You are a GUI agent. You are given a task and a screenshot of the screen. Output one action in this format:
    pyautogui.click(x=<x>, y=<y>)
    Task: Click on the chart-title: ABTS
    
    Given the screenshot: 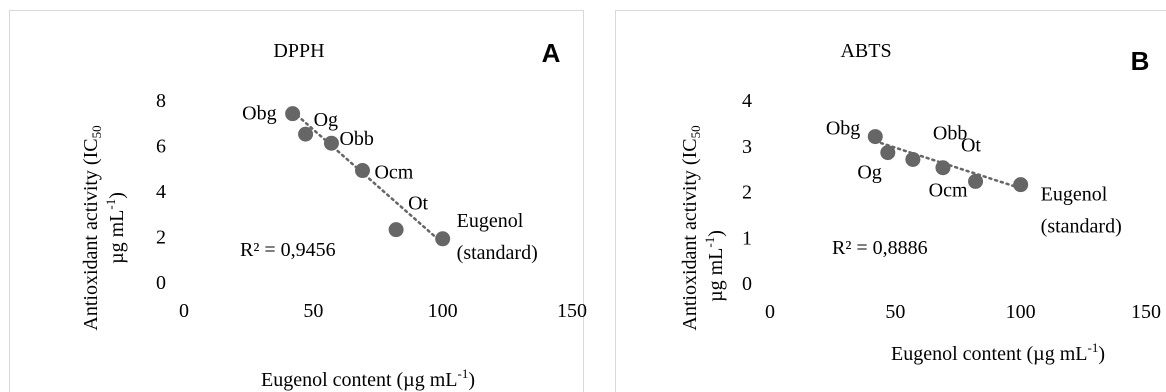 What is the action you would take?
    pyautogui.click(x=865, y=51)
    